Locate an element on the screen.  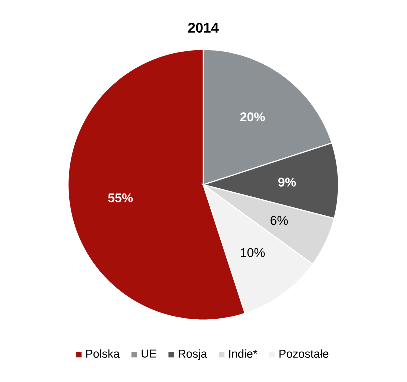
chart-title: 2014 is located at coordinates (203, 28).